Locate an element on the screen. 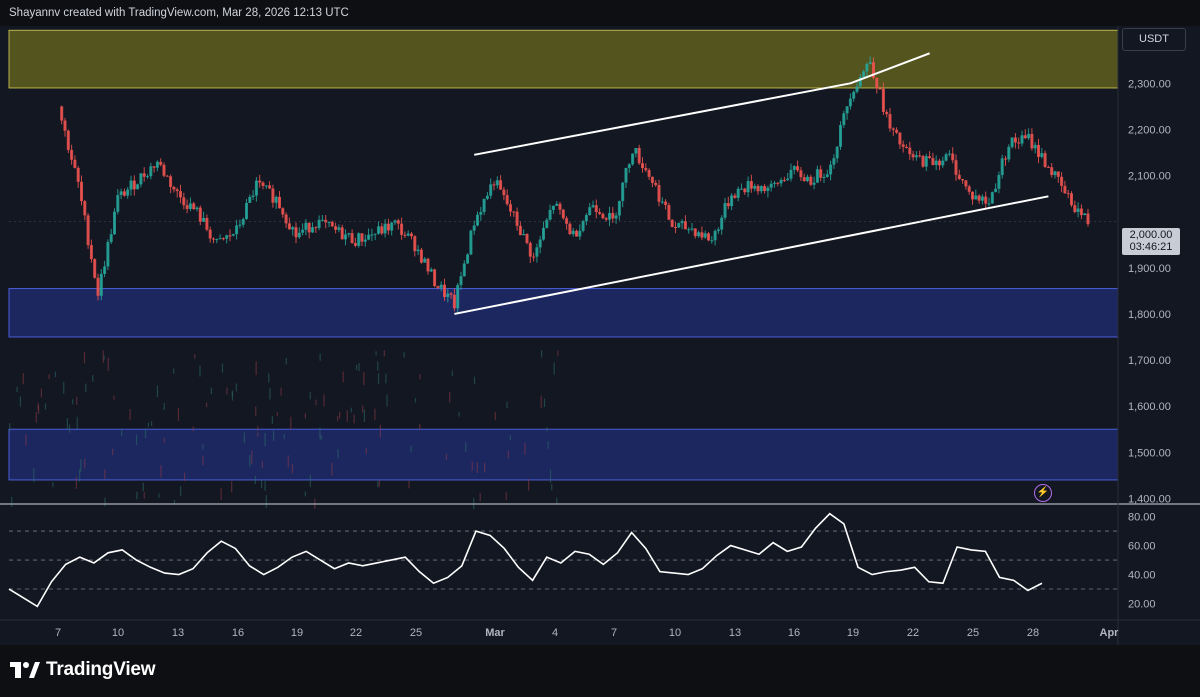  tradingview-logo: TradingView is located at coordinates (83, 670).